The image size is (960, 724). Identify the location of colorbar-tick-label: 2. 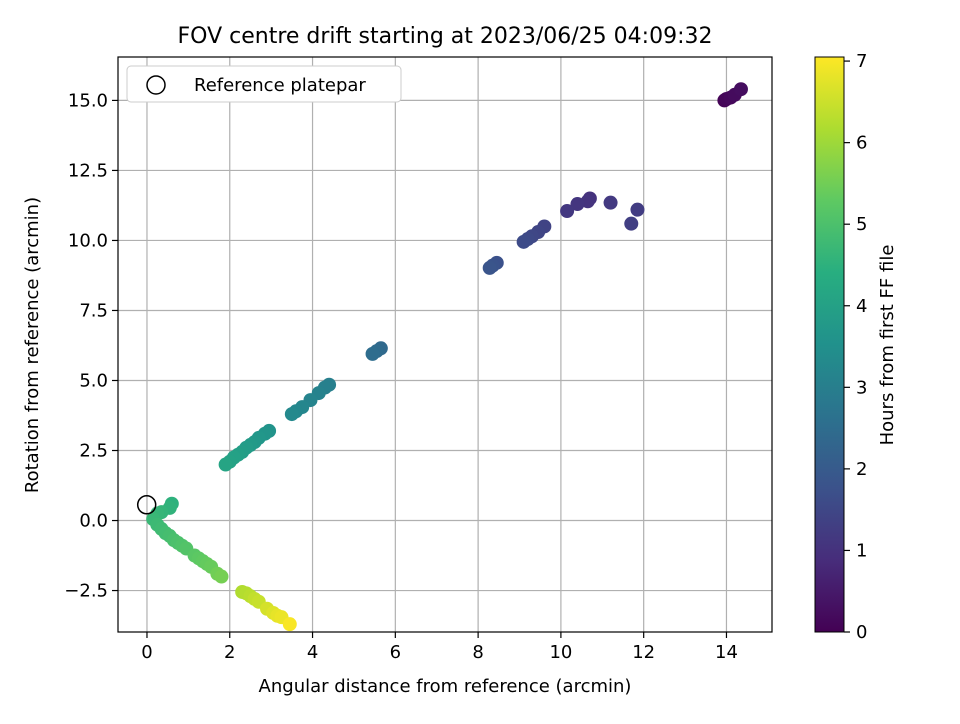
(861, 469).